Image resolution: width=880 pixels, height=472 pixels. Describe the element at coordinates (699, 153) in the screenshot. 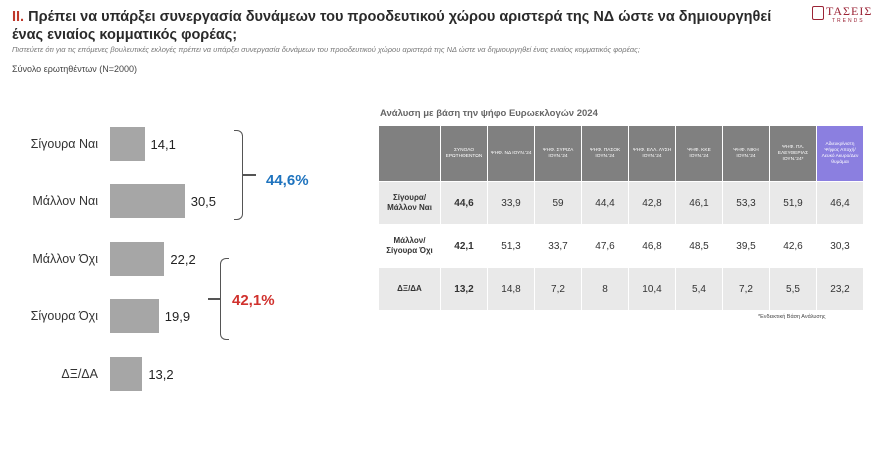

I see `column-header: ΨΗΦ. ΚΚΕ ΙΟΥΝ.'24` at that location.